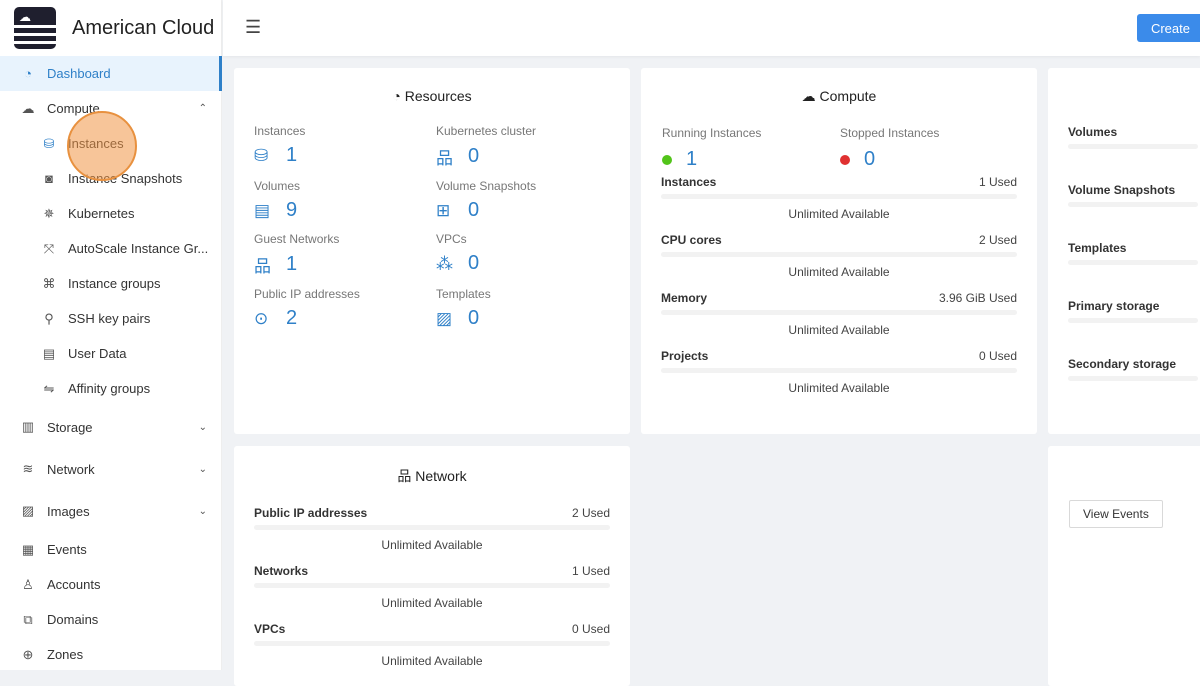 The width and height of the screenshot is (1200, 686). What do you see at coordinates (1116, 514) in the screenshot?
I see `view-events-button: View Events` at bounding box center [1116, 514].